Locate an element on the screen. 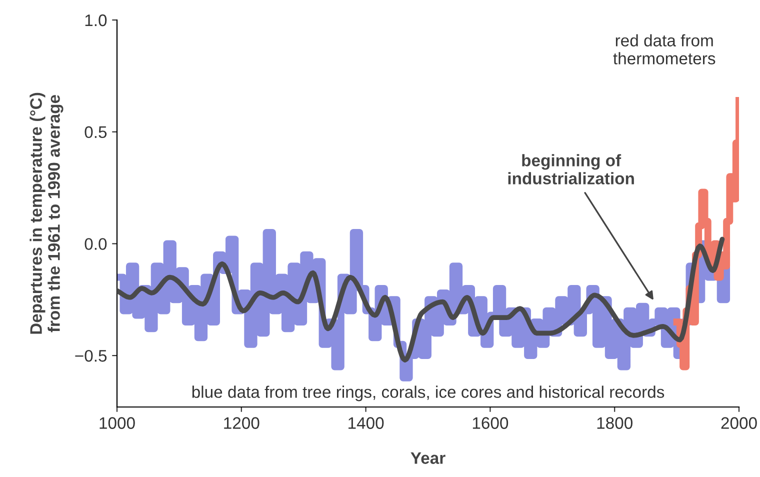  annotation: blue data from tree rings, corals, ice cores and historical records is located at coordinates (428, 394).